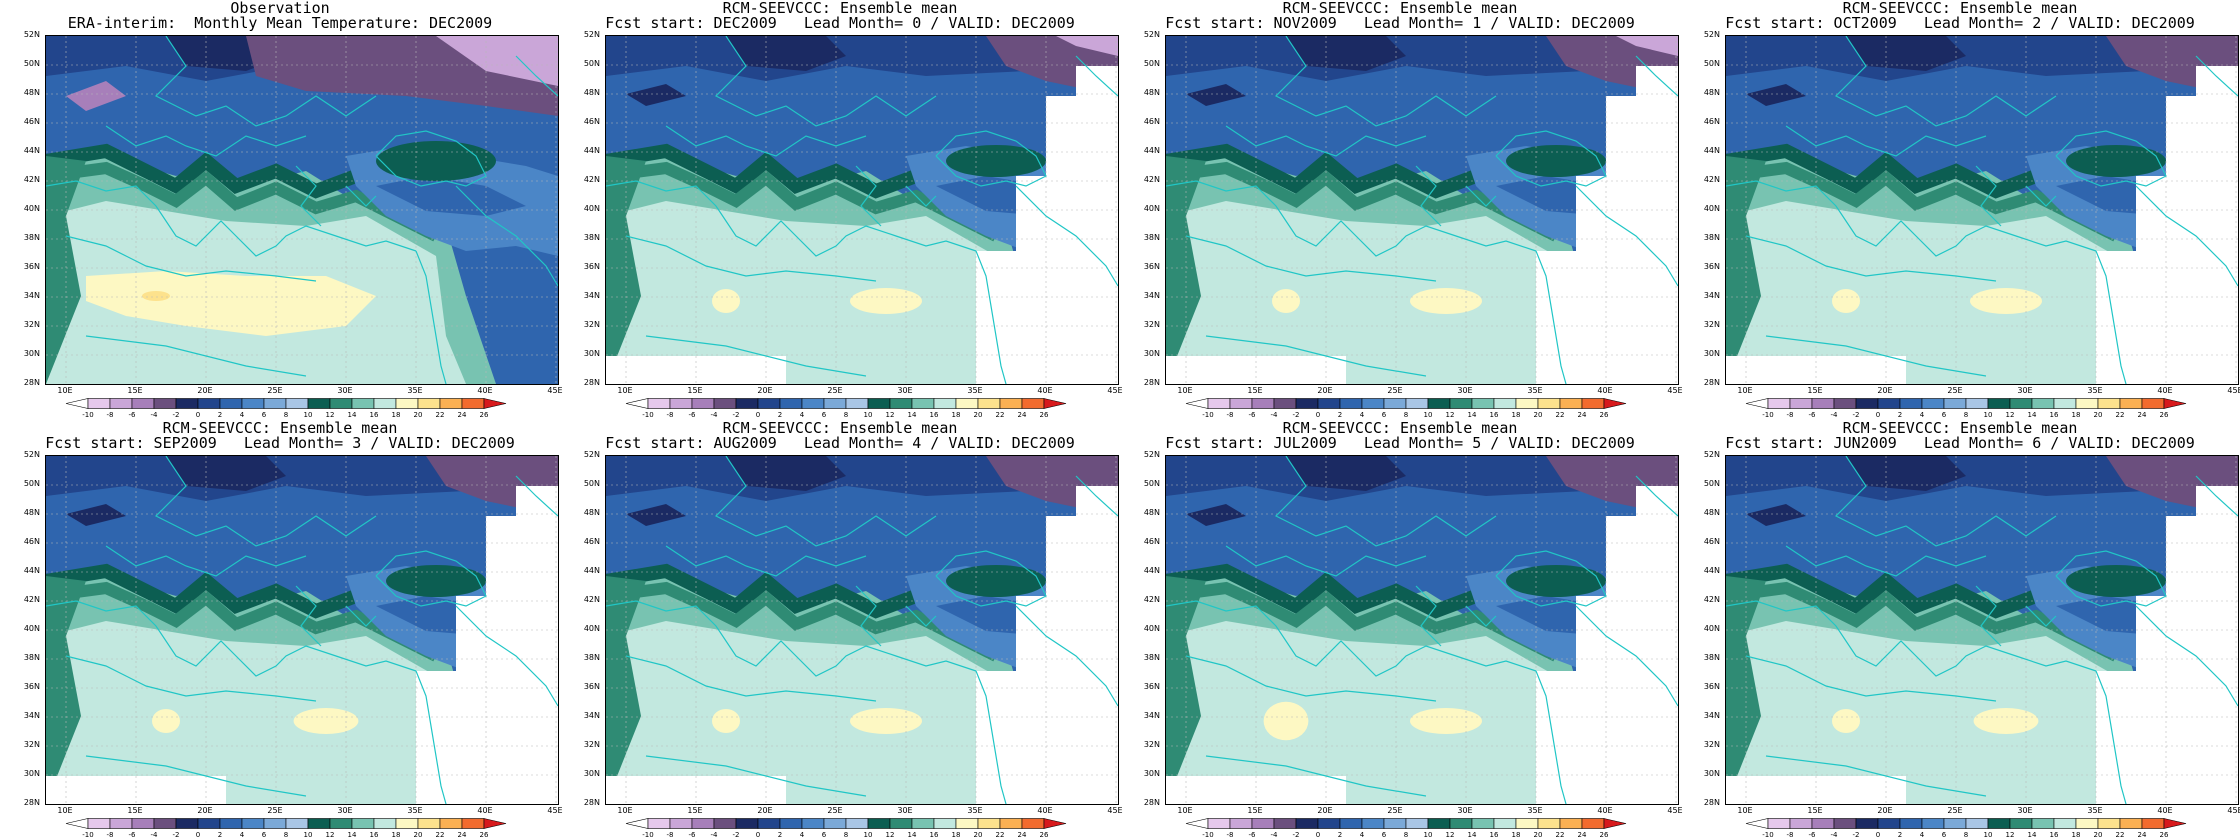  Describe the element at coordinates (1045, 390) in the screenshot. I see `lon-tick-label: 40E` at that location.